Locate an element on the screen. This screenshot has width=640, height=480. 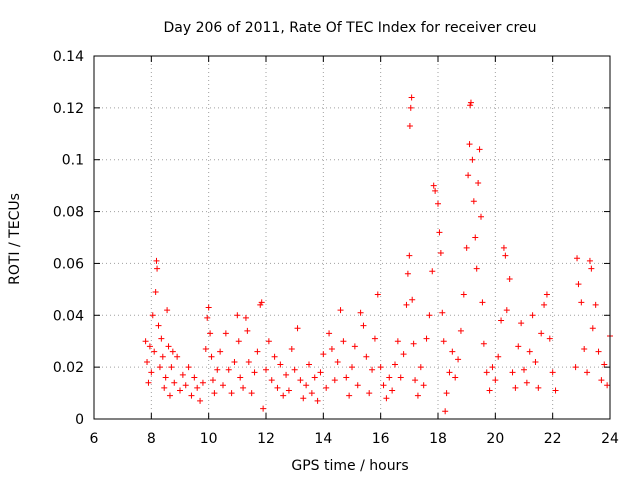
y-tick-label: 0.02 is located at coordinates (68, 368).